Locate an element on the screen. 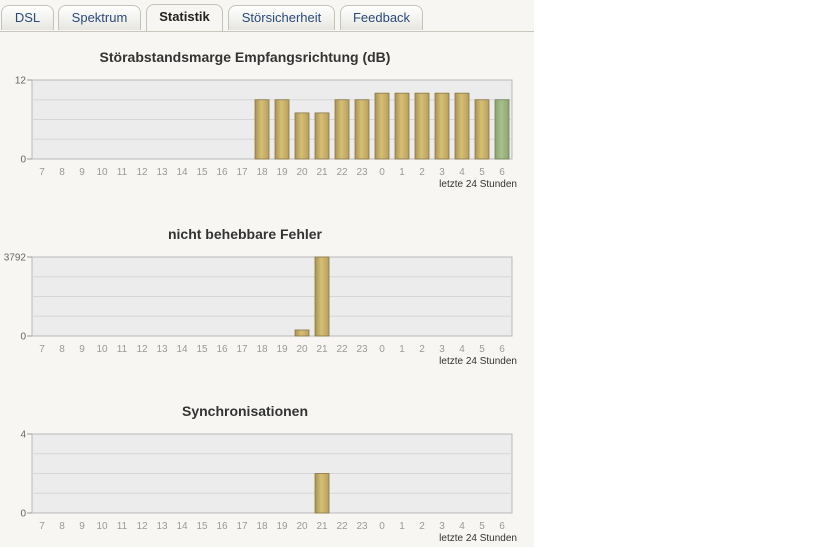  tab-stoersicherheit: Störsicherheit is located at coordinates (281, 17).